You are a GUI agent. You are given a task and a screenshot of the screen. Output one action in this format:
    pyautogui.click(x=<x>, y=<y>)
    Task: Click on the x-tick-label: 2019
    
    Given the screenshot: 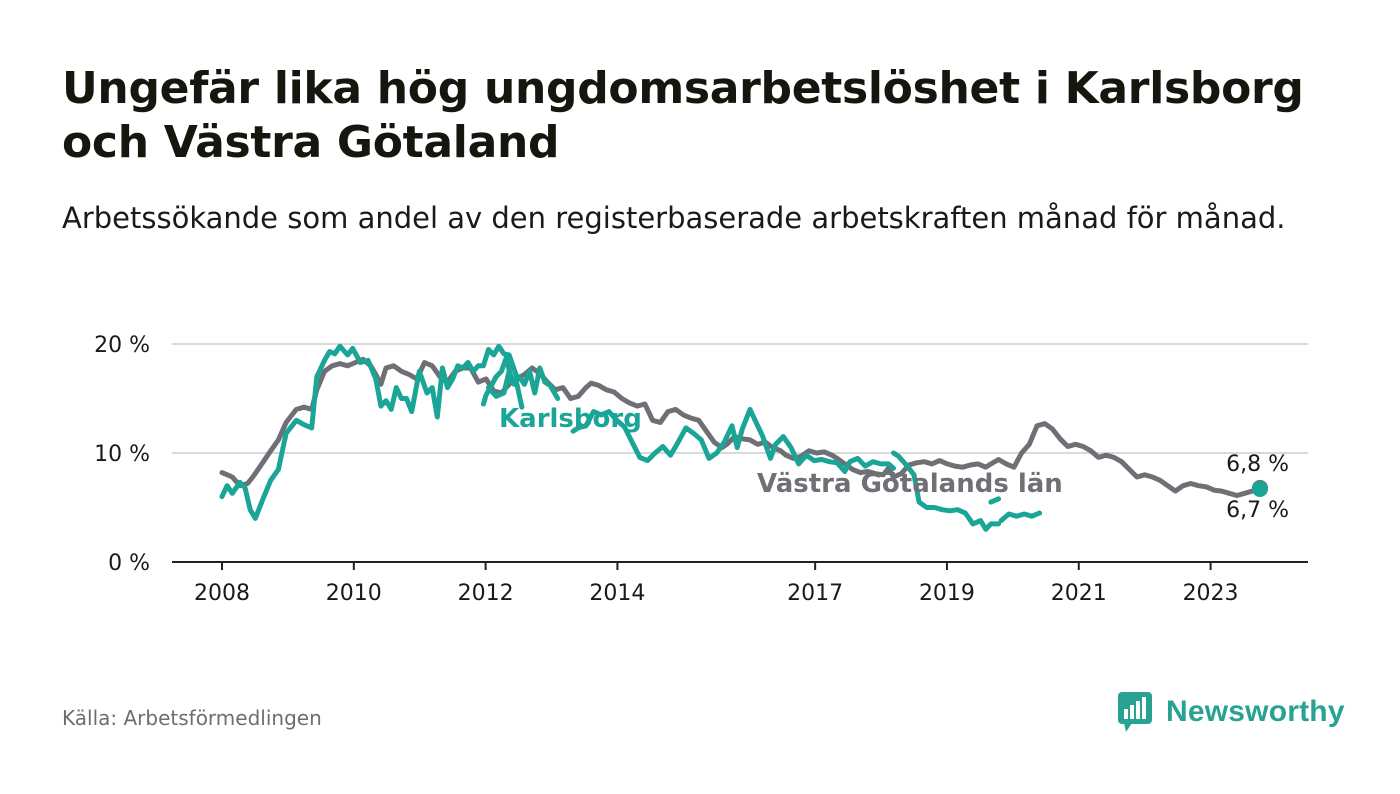 What is the action you would take?
    pyautogui.click(x=947, y=593)
    